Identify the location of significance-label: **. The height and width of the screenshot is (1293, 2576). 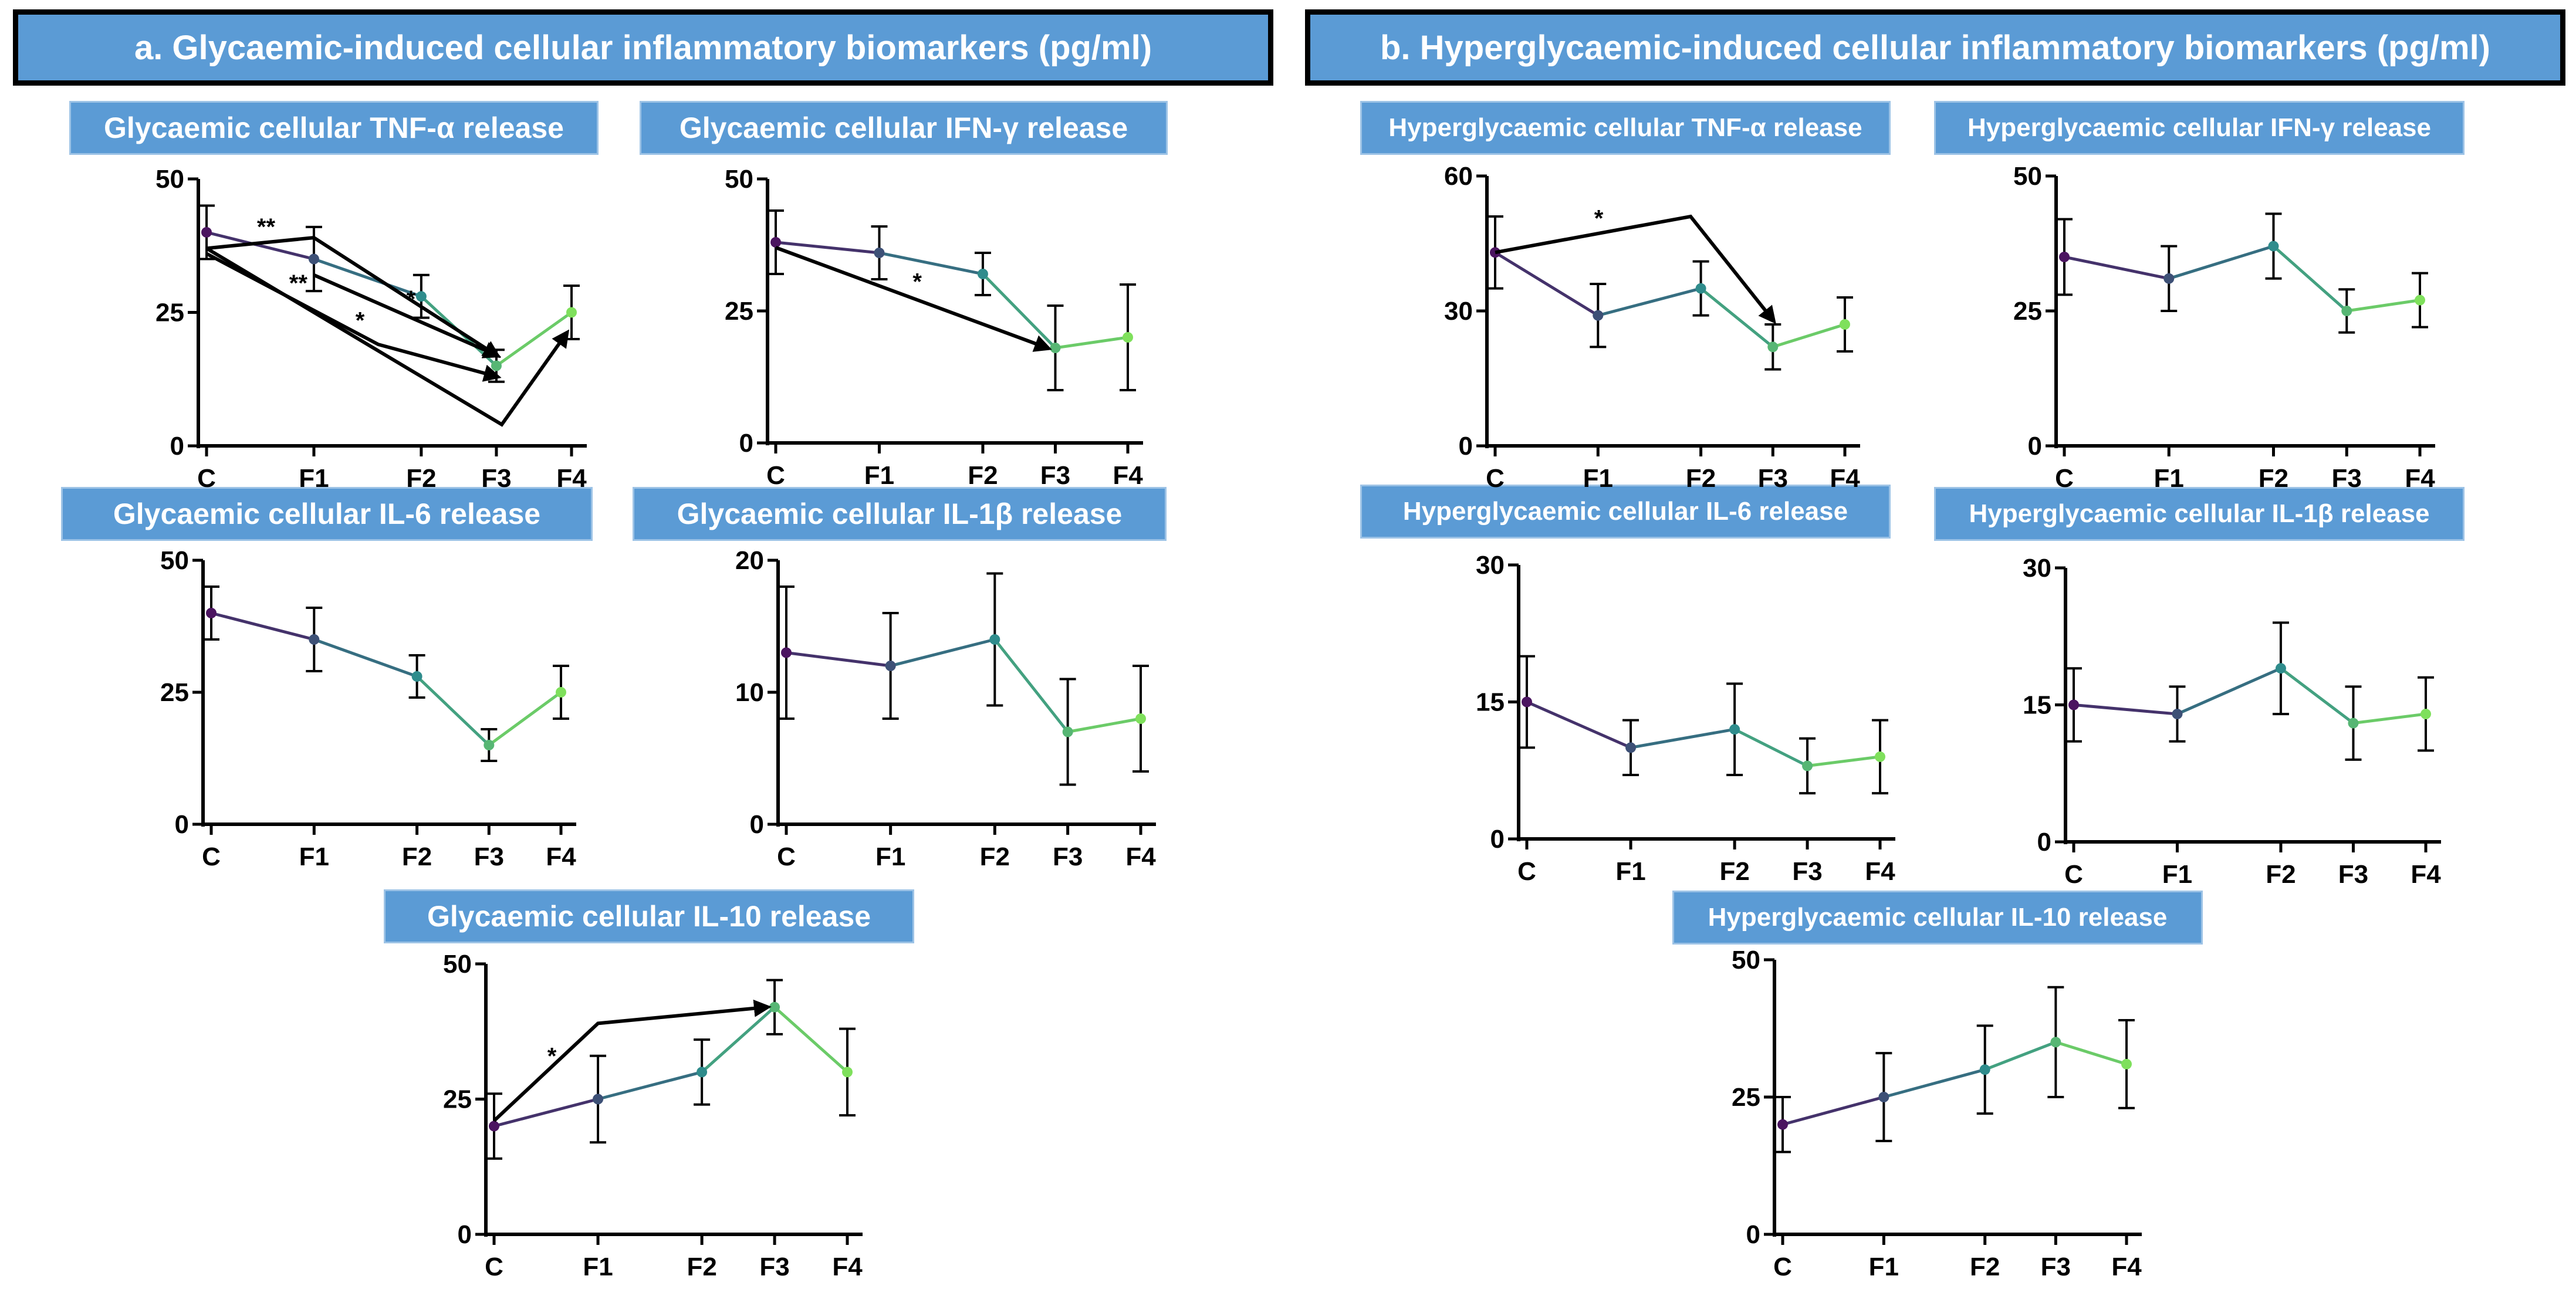
(298, 283).